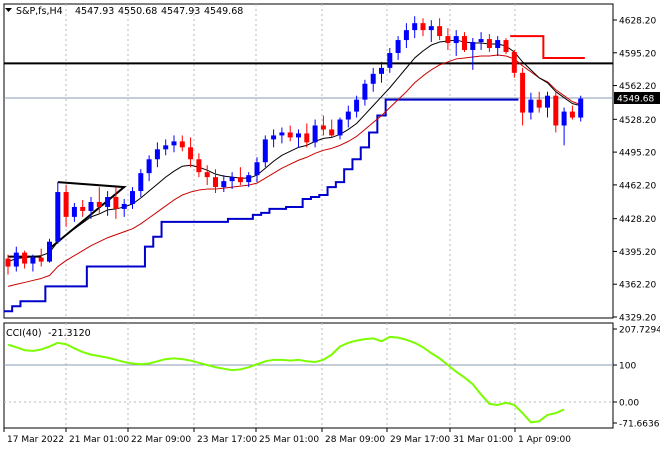 This screenshot has height=450, width=660. I want to click on indicator-y-tick-label: 207.7294, so click(639, 331).